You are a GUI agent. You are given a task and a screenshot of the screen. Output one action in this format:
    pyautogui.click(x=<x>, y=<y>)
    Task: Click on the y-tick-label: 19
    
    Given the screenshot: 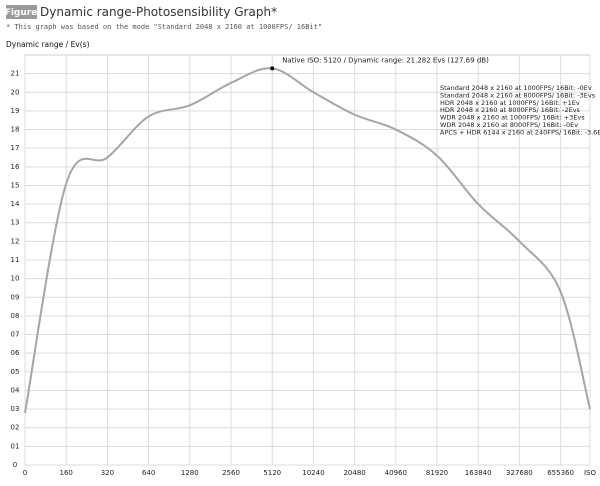 What is the action you would take?
    pyautogui.click(x=15, y=111)
    